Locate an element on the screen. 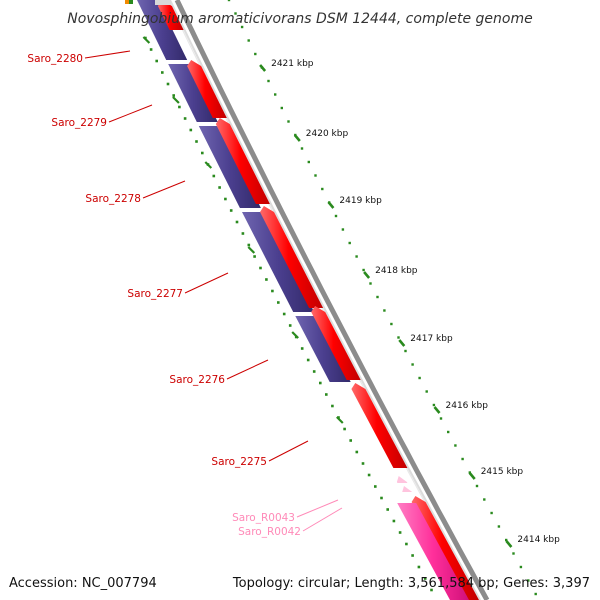 This screenshot has height=600, width=600. scale-tick-label: 2414 kbp is located at coordinates (538, 540).